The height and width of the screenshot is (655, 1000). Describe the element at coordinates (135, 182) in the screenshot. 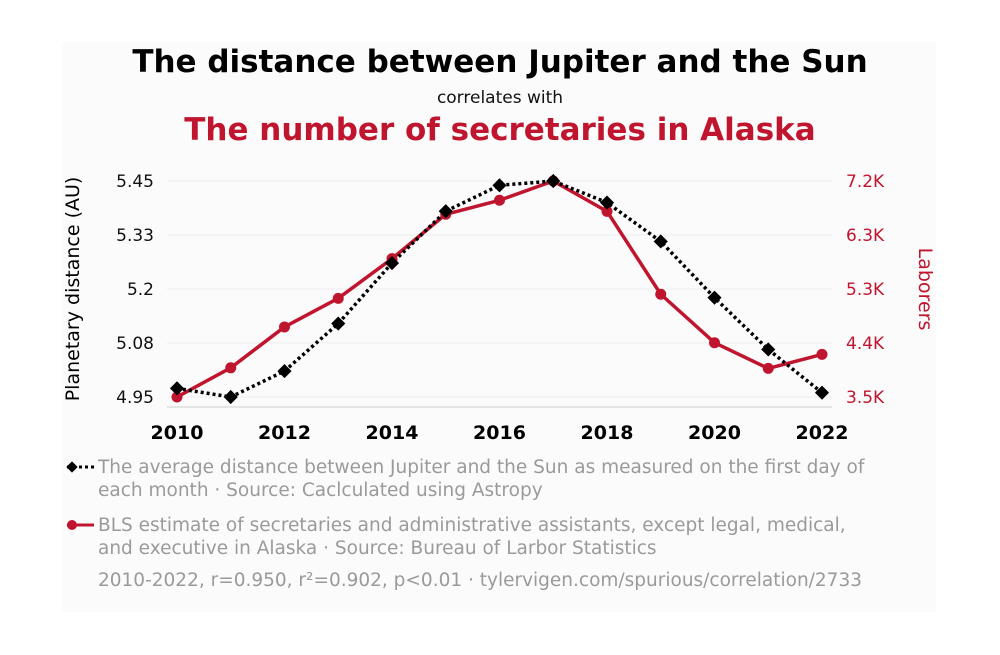

I see `y-tick-label-left: 5.45` at that location.